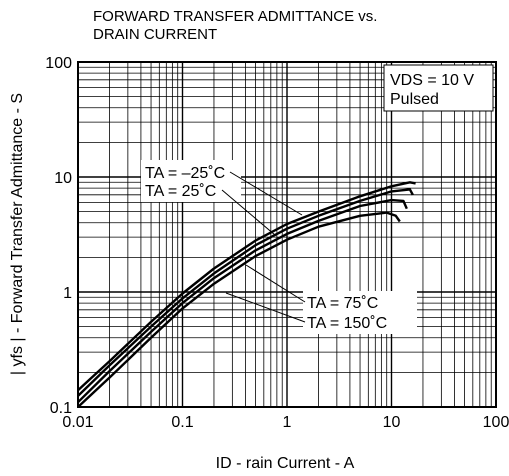 The width and height of the screenshot is (509, 476). Describe the element at coordinates (285, 463) in the screenshot. I see `x-axis-label: ID - rain Current - A` at that location.